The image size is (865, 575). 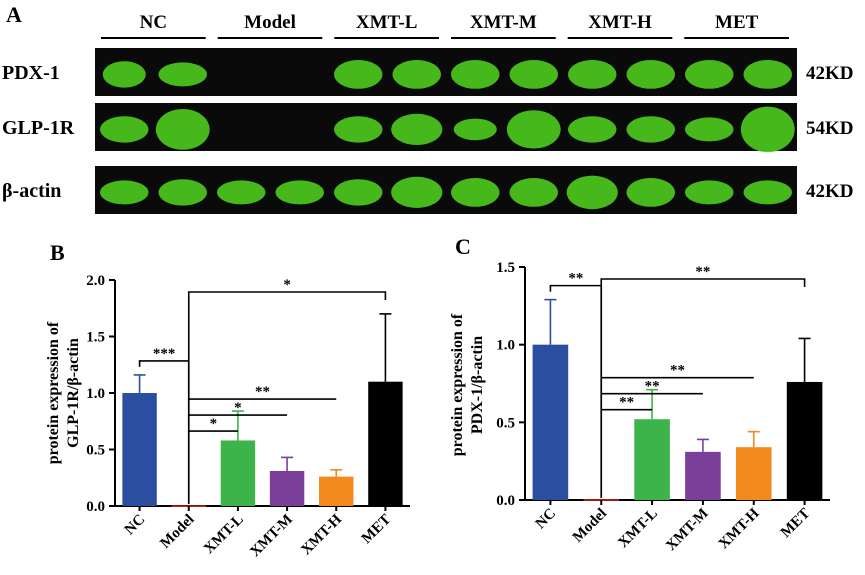 What do you see at coordinates (31, 191) in the screenshot?
I see `blot-row-label-actin: β-actin` at bounding box center [31, 191].